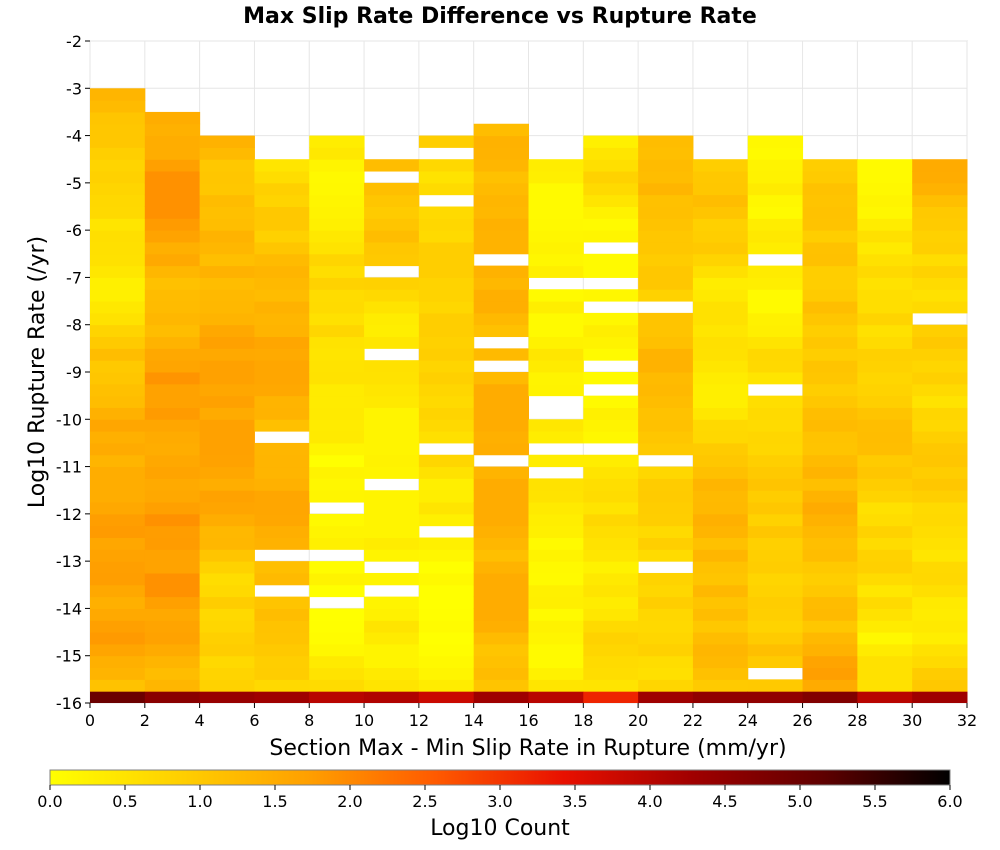  Describe the element at coordinates (500, 16) in the screenshot. I see `chart-title: Max Slip Rate Difference vs Rupture Rate` at that location.